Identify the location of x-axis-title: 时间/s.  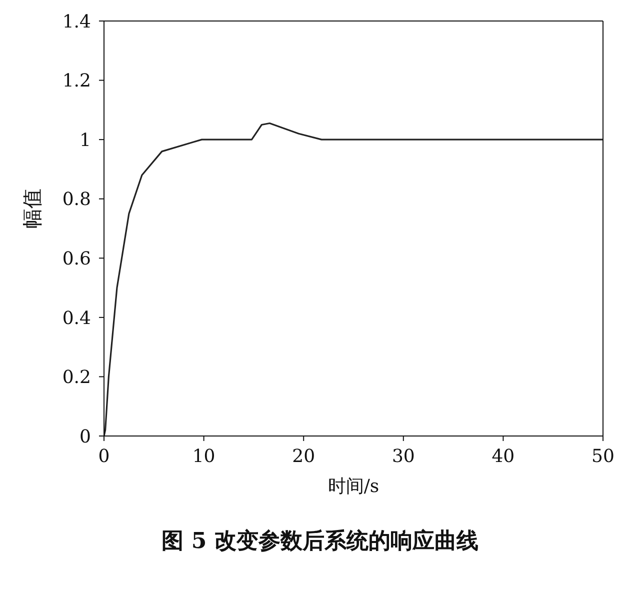
(354, 486).